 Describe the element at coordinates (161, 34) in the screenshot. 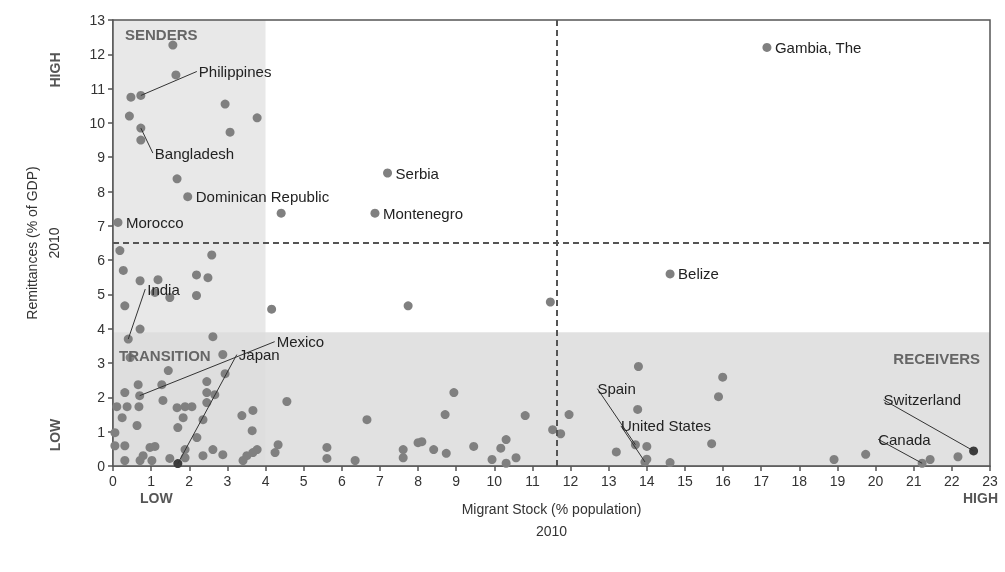

I see `band-label: SENDERS` at that location.